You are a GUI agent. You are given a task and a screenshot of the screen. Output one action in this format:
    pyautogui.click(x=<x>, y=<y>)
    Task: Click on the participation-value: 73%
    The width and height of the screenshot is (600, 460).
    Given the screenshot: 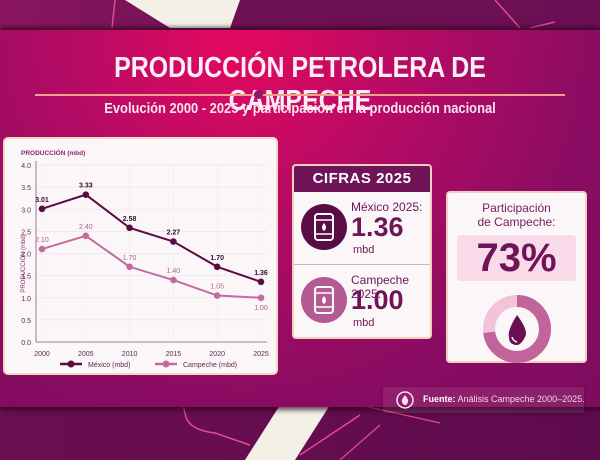 What is the action you would take?
    pyautogui.click(x=516, y=258)
    